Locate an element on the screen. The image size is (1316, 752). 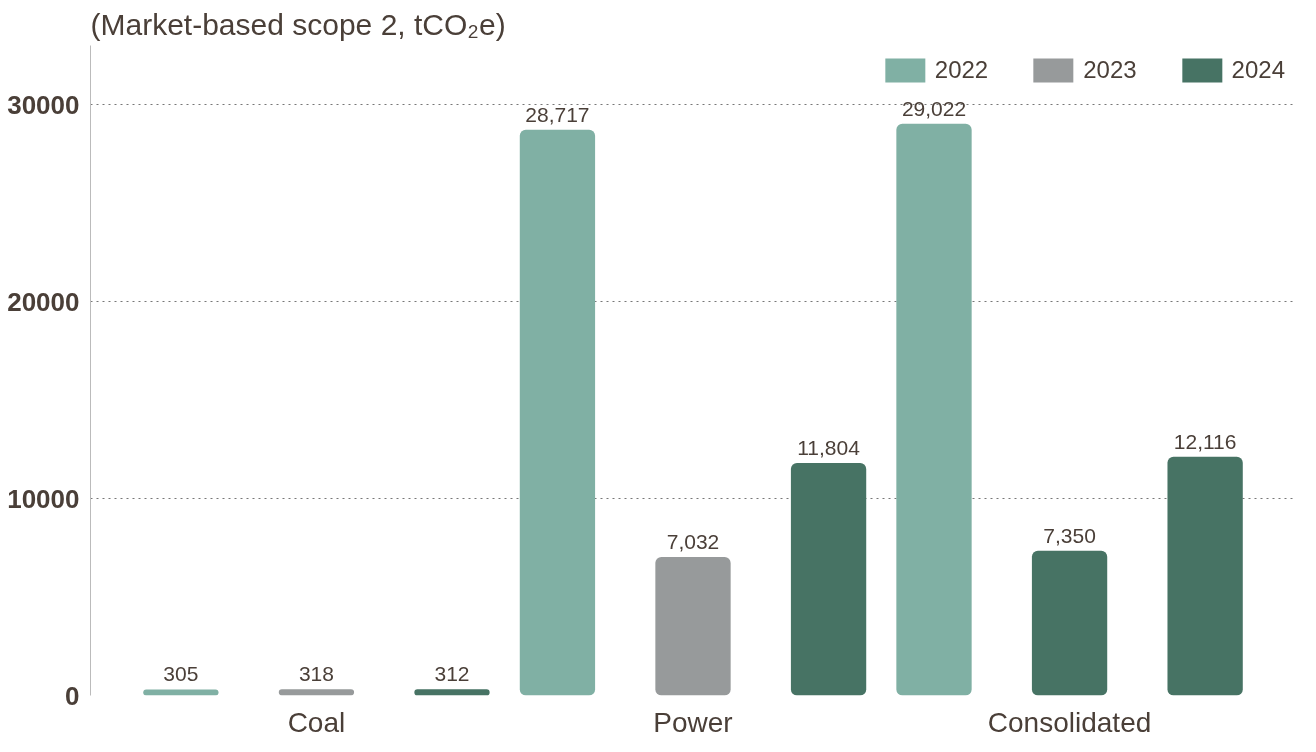
data-label: 7,350 is located at coordinates (1069, 535).